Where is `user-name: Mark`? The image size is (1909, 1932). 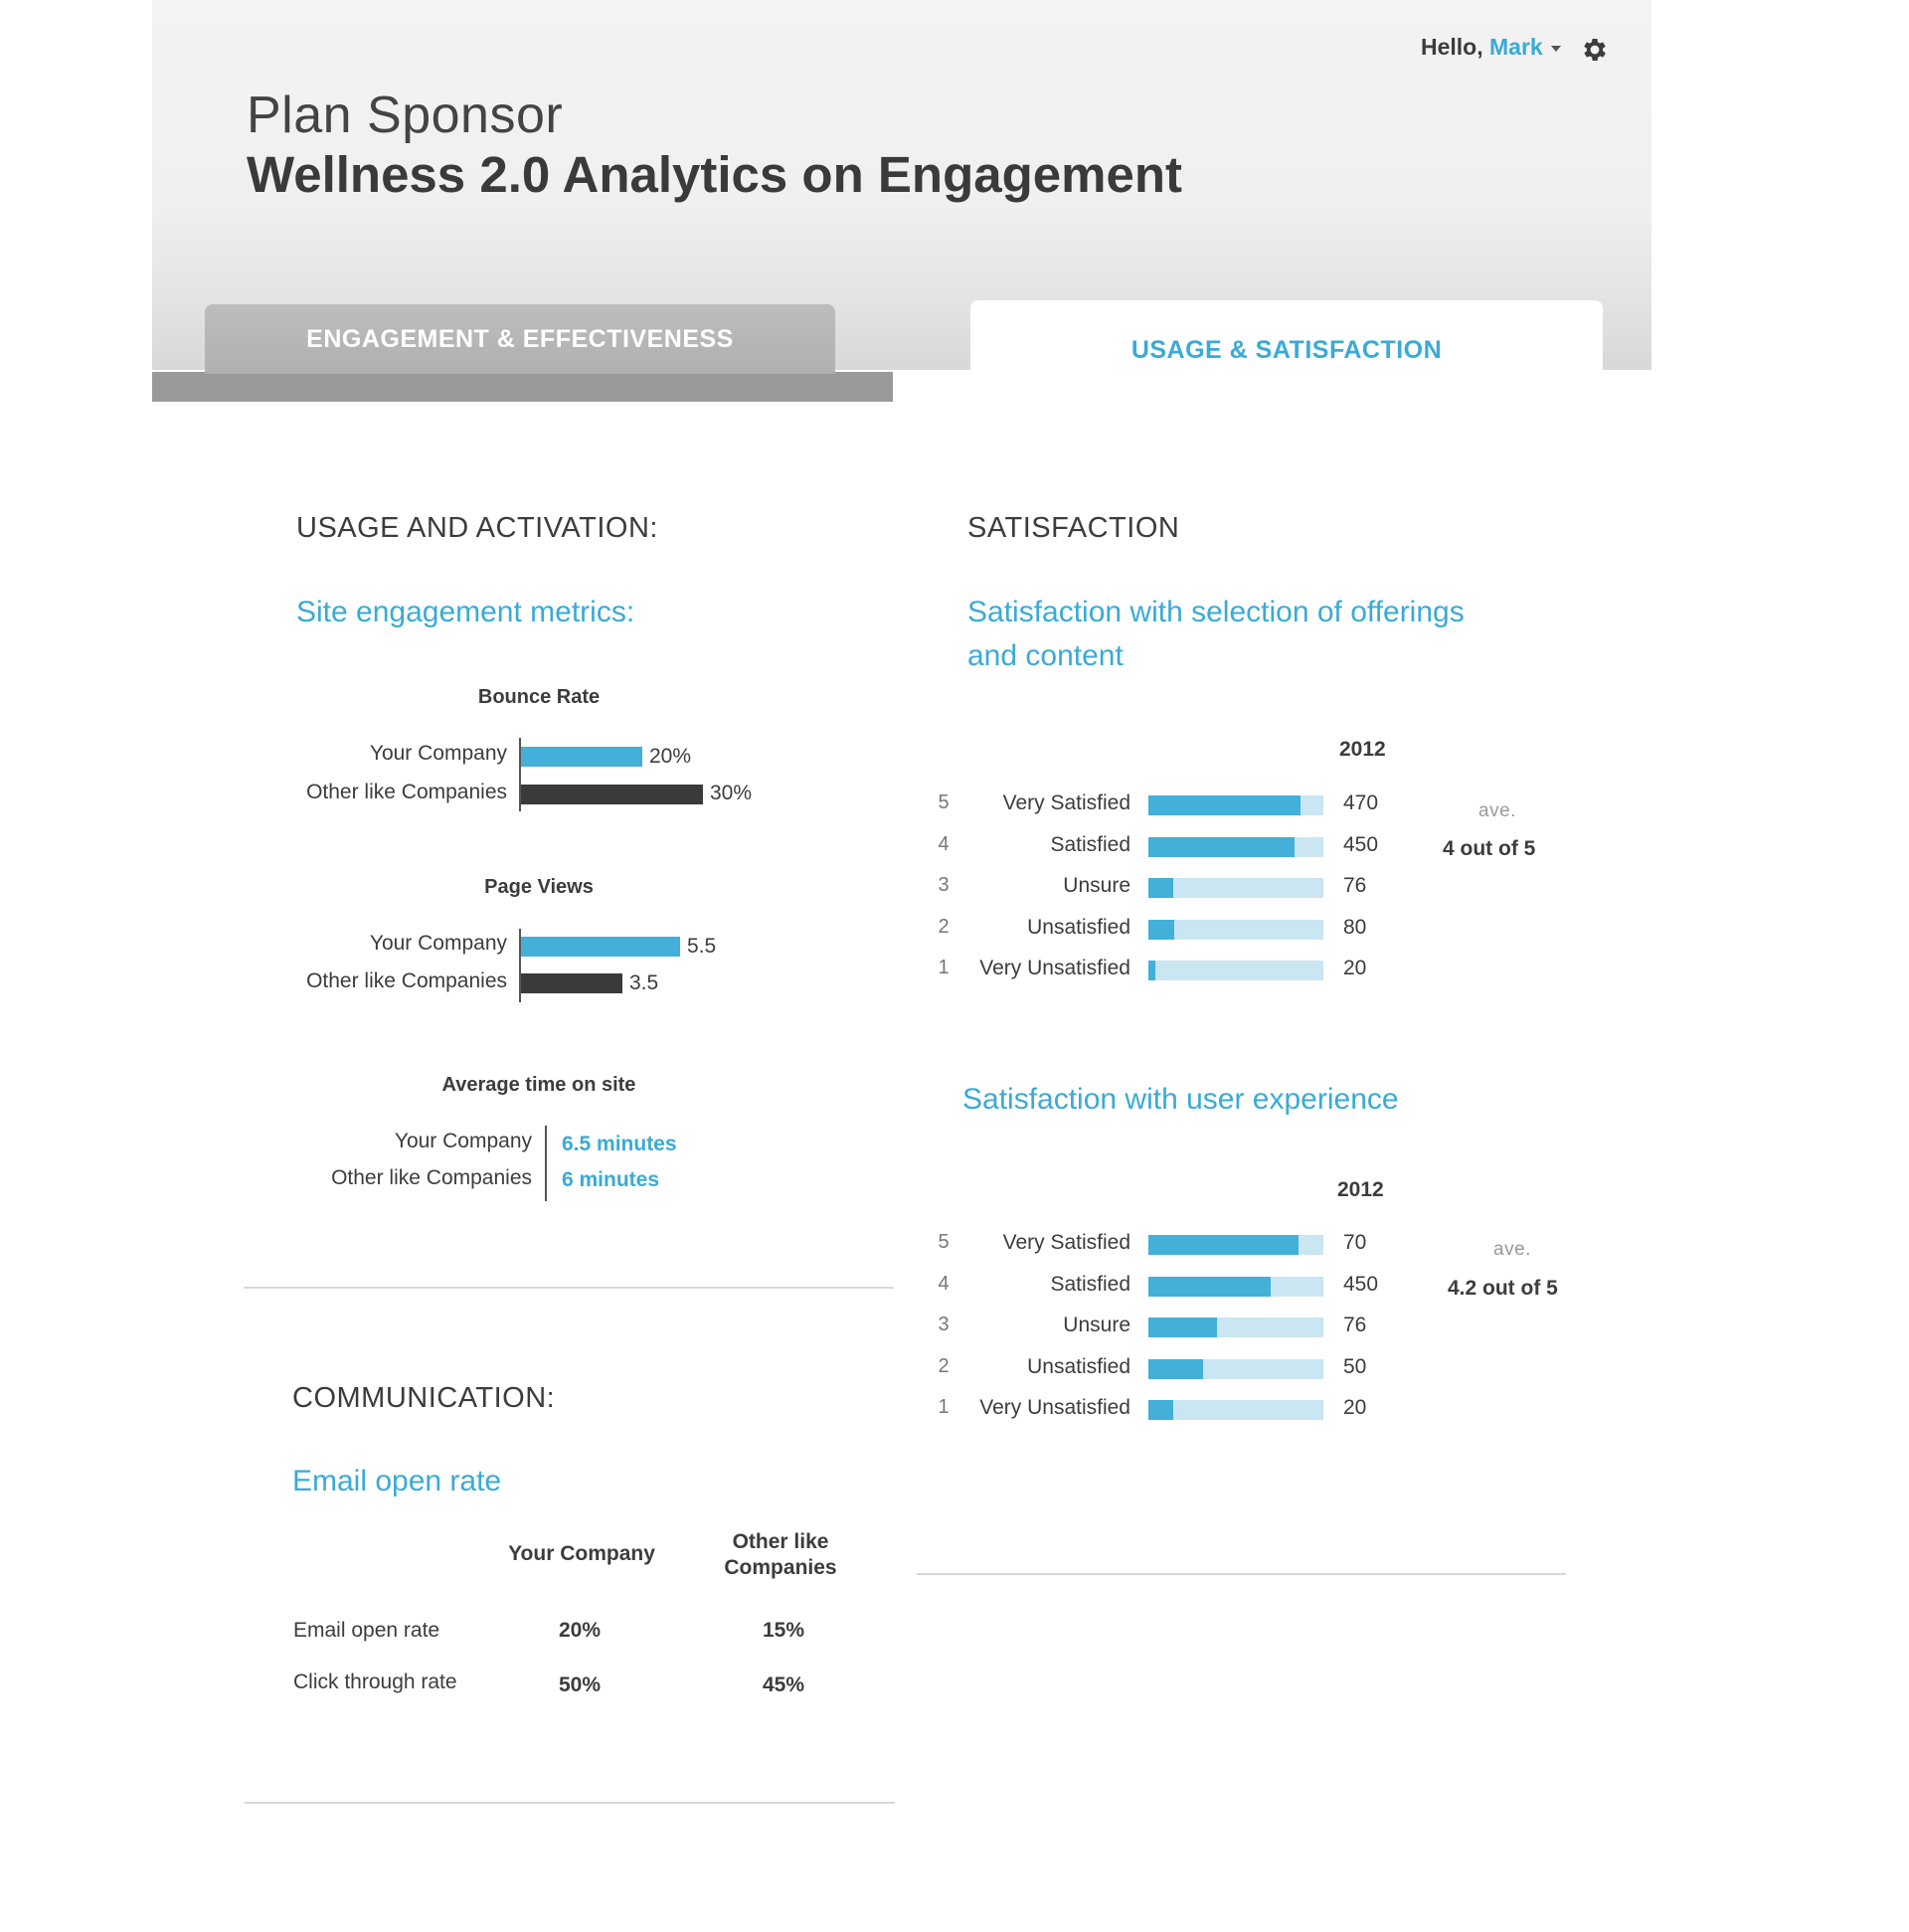 user-name: Mark is located at coordinates (1516, 47).